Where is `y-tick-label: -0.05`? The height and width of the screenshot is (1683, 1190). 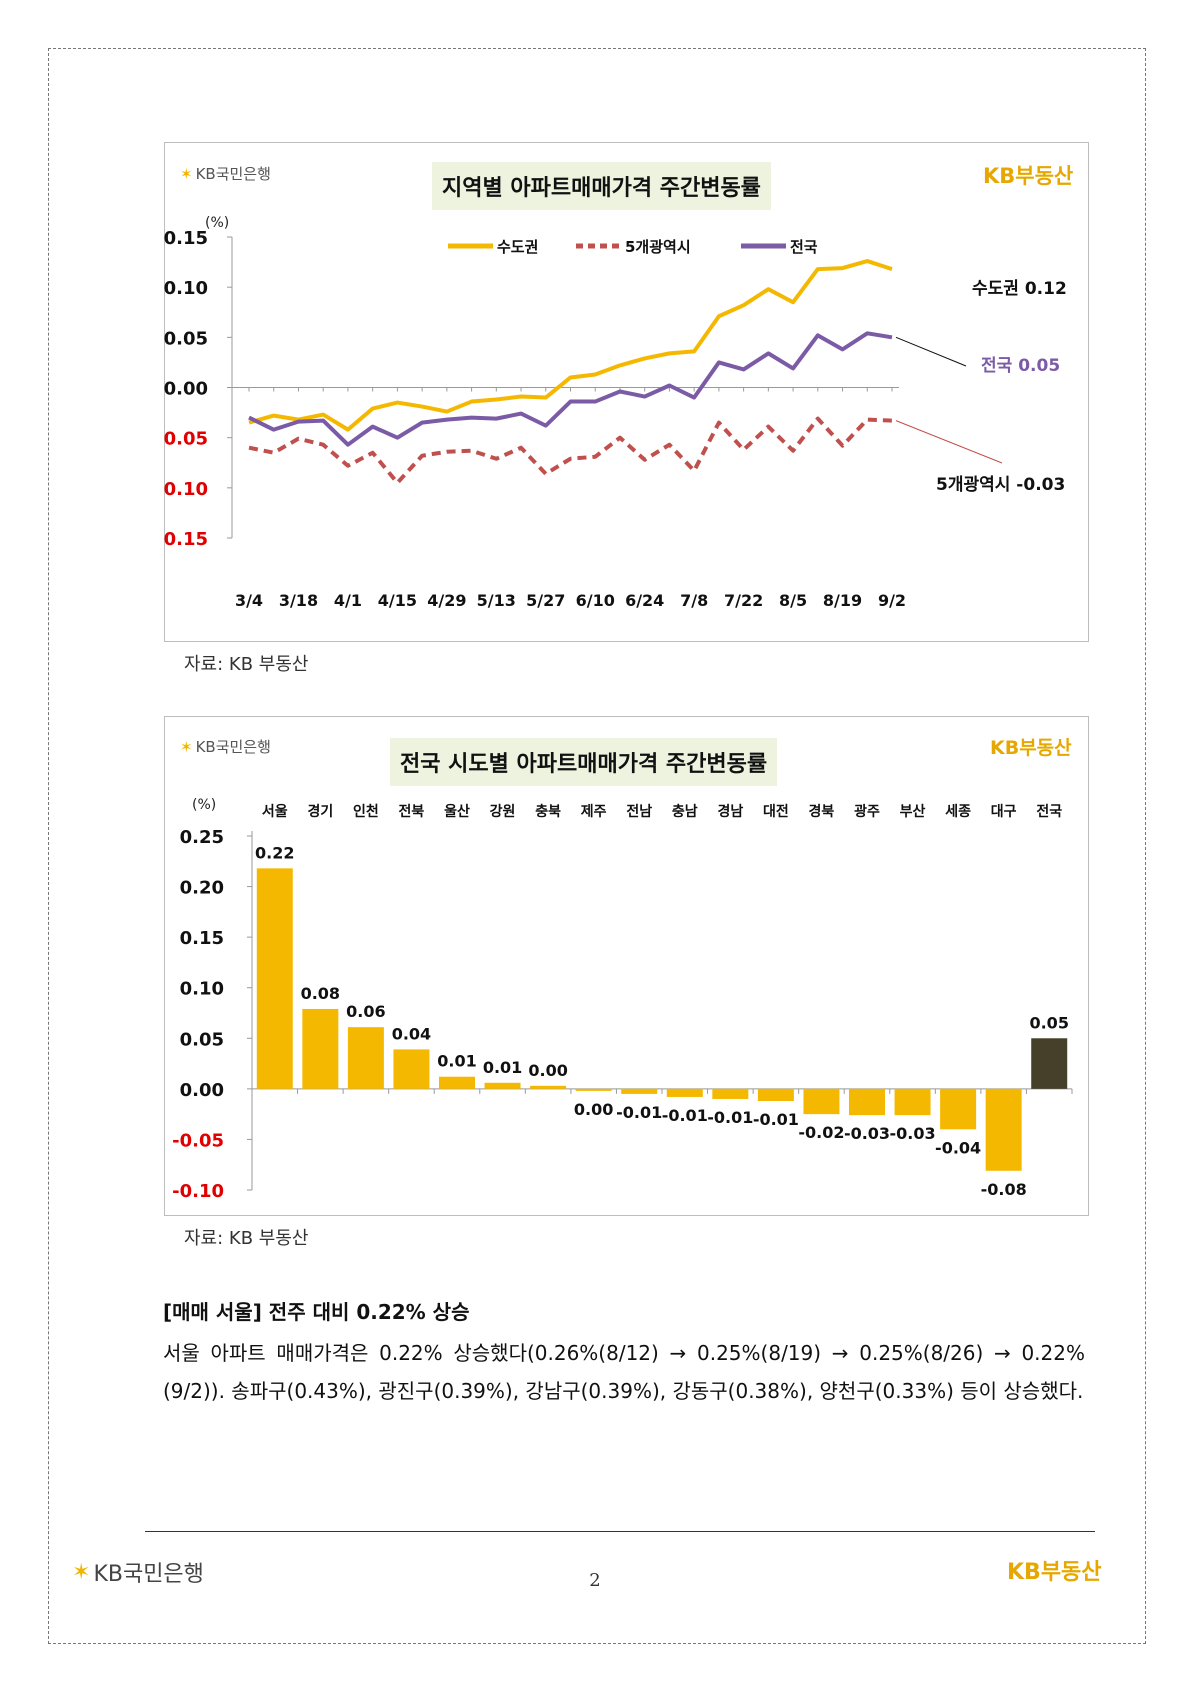 y-tick-label: -0.05 is located at coordinates (198, 1140).